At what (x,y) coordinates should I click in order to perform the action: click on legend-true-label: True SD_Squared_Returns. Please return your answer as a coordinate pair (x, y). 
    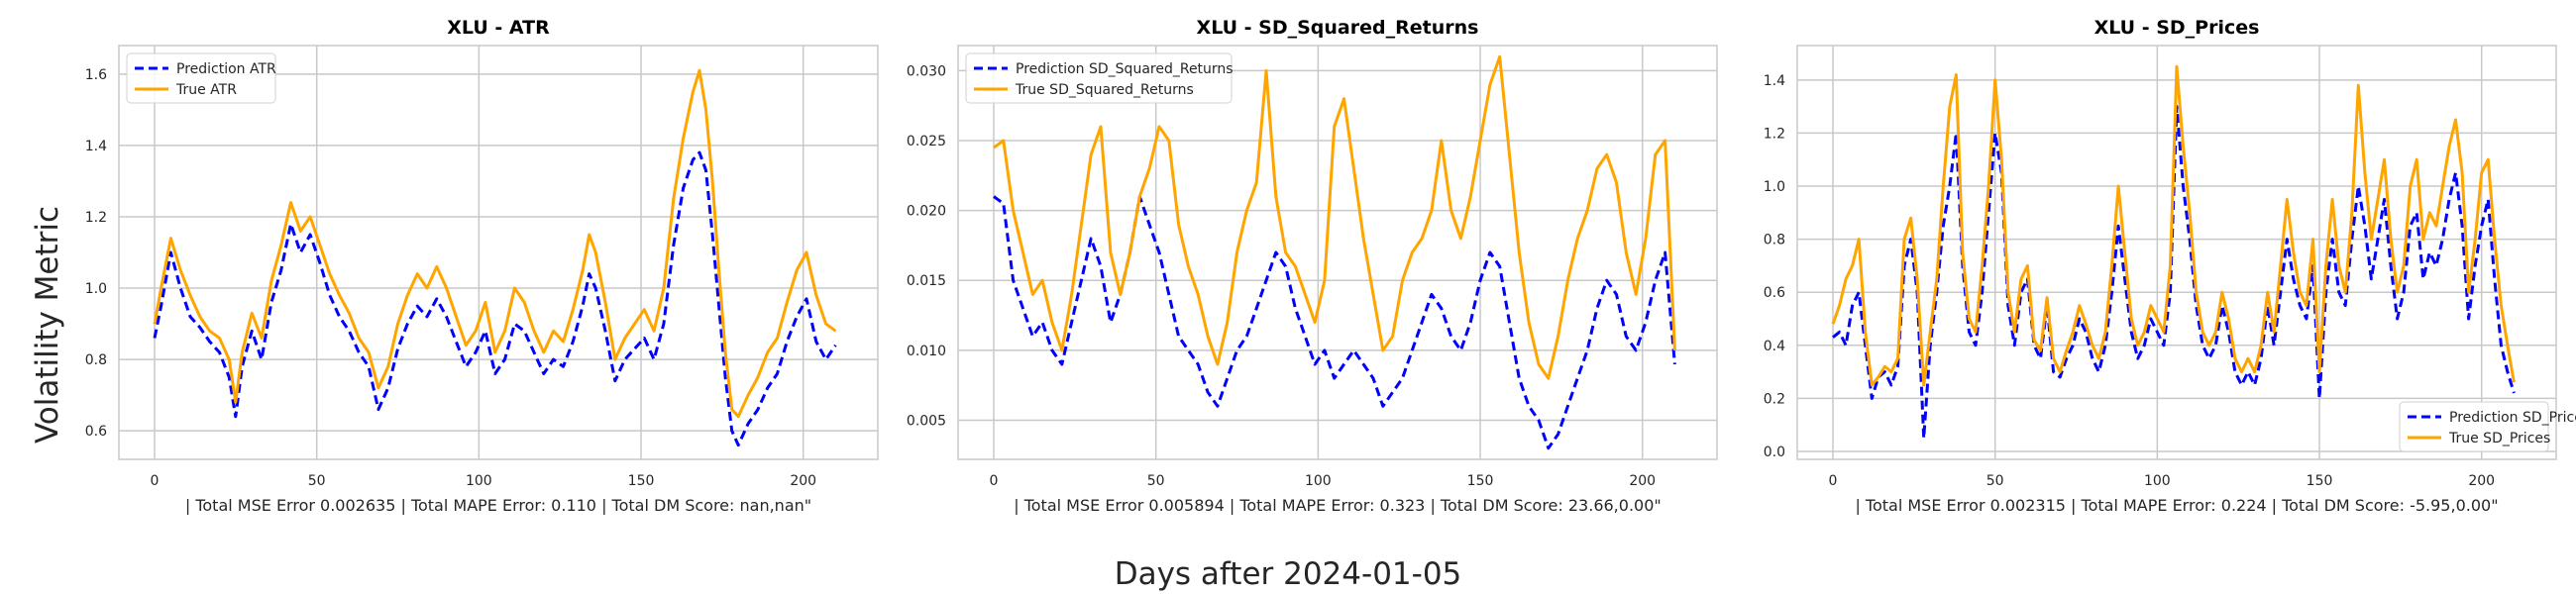
    Looking at the image, I should click on (1104, 90).